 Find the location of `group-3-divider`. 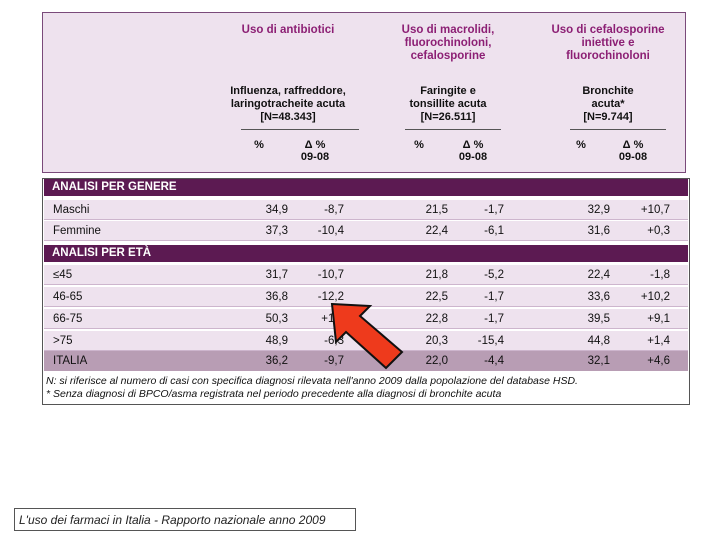

group-3-divider is located at coordinates (618, 129).